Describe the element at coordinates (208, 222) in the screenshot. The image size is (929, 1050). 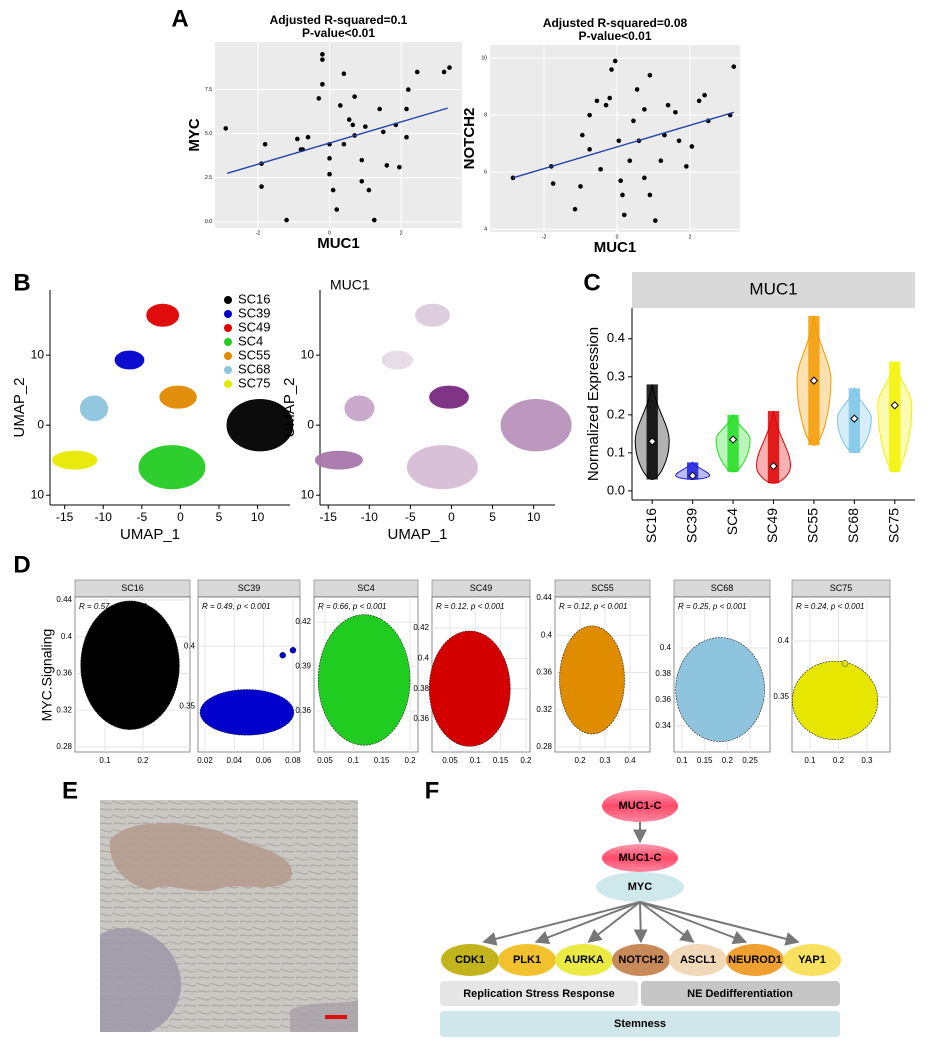
I see `y-tick-label: 0.0` at that location.